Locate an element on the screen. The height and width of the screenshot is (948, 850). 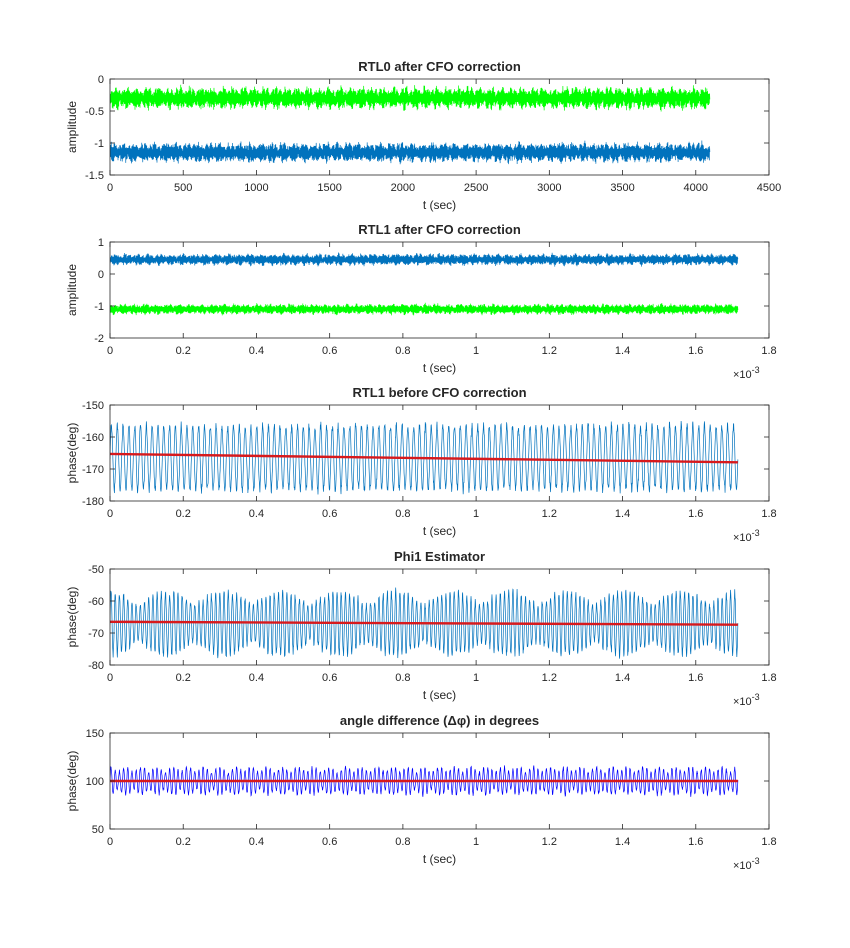
x-tick-label: 500 is located at coordinates (183, 188).